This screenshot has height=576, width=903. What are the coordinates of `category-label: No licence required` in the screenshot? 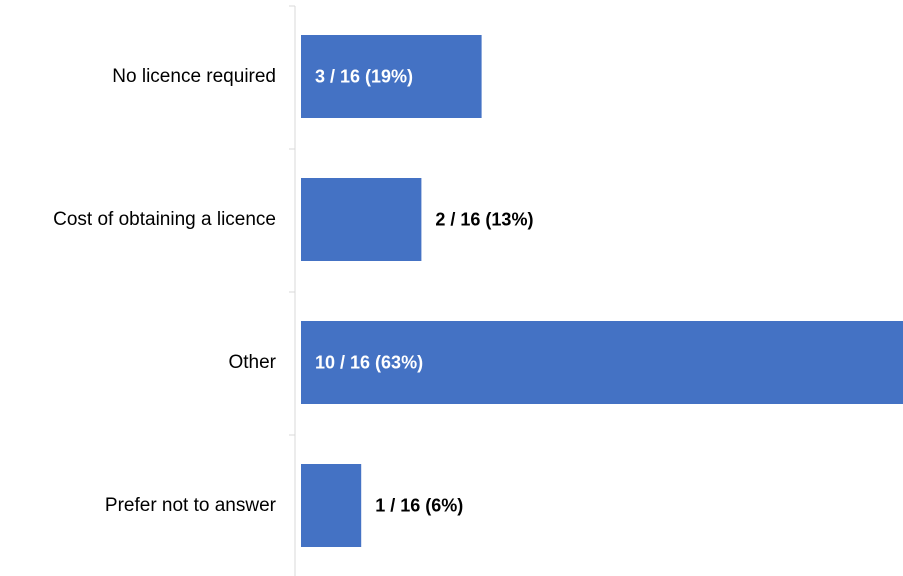 It's located at (194, 76).